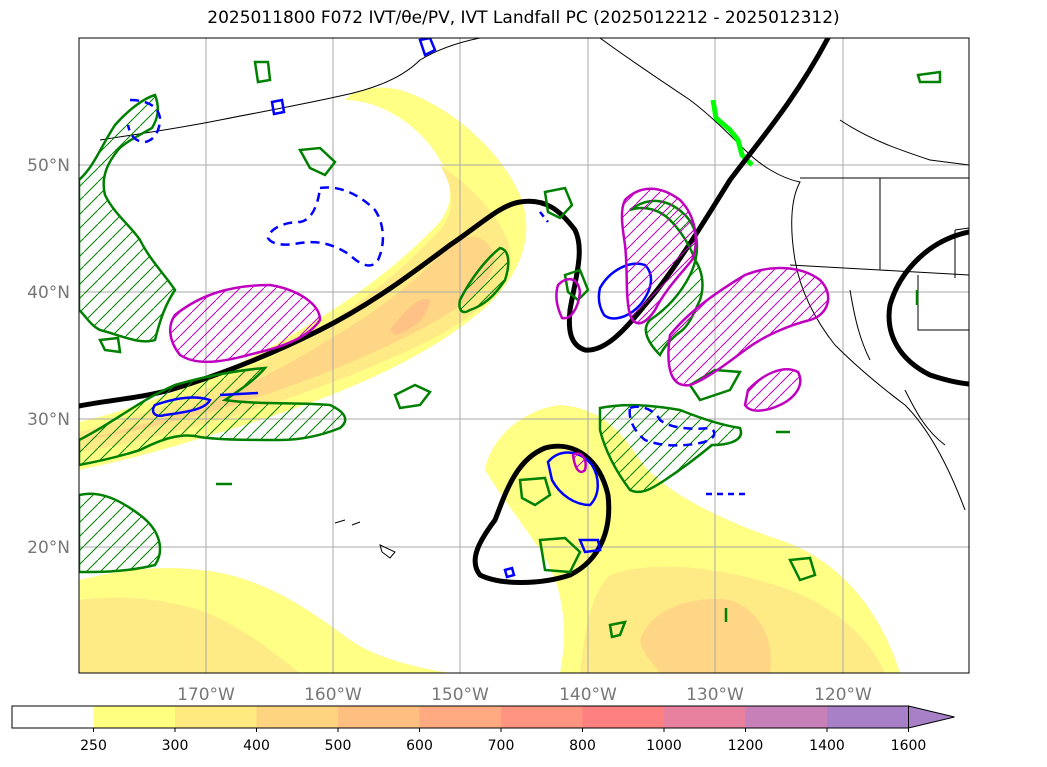  I want to click on colorbar-level-label: 500, so click(338, 746).